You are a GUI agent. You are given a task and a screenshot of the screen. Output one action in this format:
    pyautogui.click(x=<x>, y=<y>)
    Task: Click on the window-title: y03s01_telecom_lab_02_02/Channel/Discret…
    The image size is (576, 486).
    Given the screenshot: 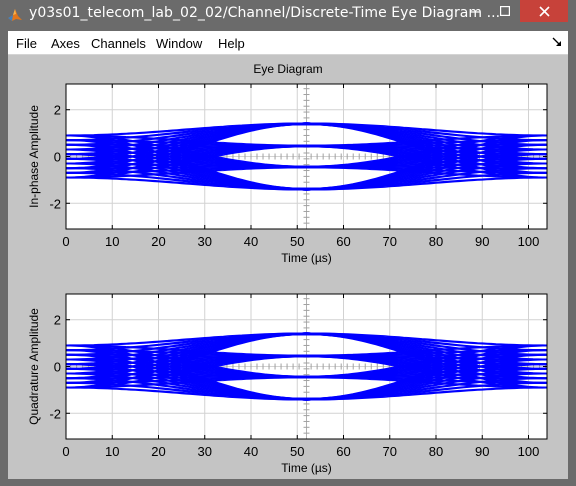 What is the action you would take?
    pyautogui.click(x=265, y=13)
    